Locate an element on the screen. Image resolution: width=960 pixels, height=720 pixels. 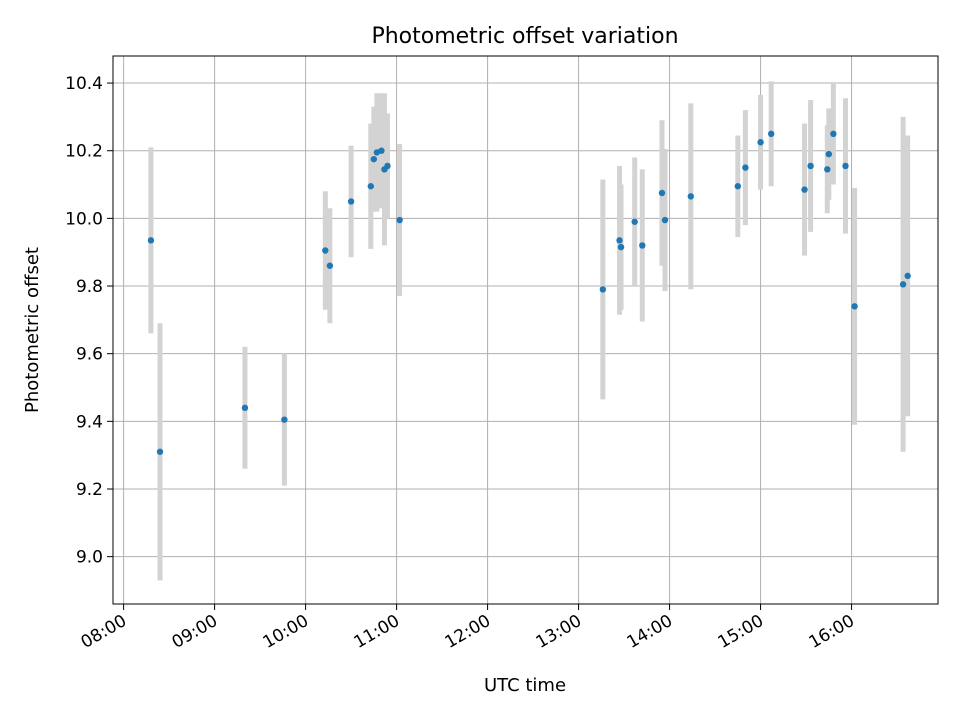
y-tick-label: 9.8 is located at coordinates (89, 287).